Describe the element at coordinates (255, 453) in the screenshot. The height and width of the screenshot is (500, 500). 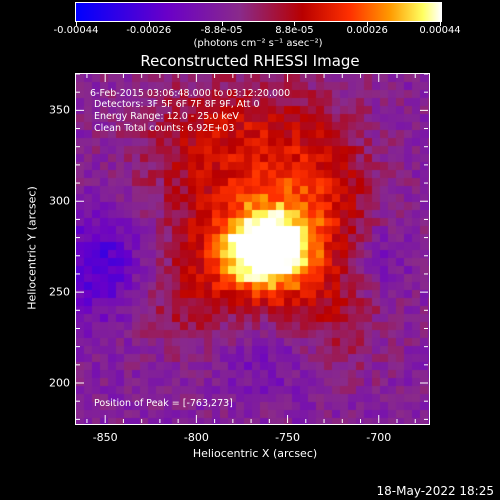
I see `x-axis-label: Heliocentric X (arcsec)` at that location.